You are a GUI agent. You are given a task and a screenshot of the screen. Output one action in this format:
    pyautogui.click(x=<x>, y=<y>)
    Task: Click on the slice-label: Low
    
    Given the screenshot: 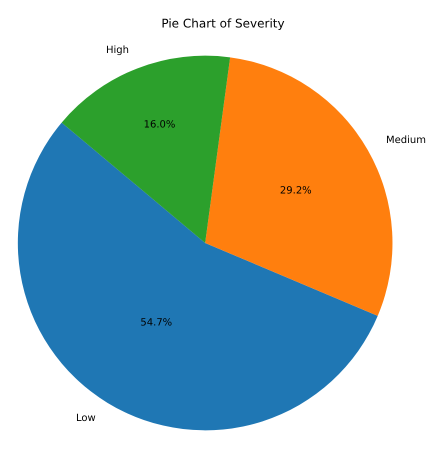 What is the action you would take?
    pyautogui.click(x=86, y=418)
    